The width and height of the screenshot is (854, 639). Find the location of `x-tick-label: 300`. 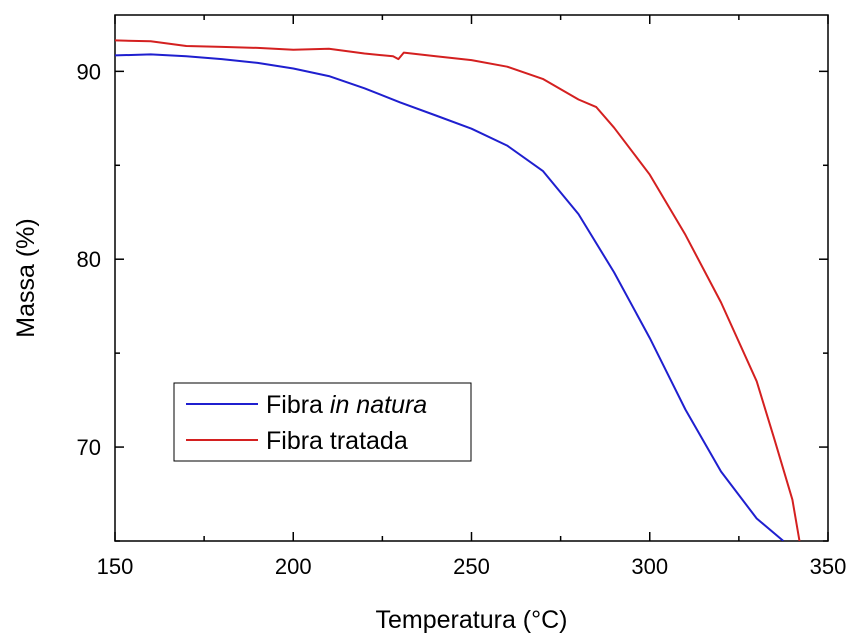

x-tick-label: 300 is located at coordinates (649, 566).